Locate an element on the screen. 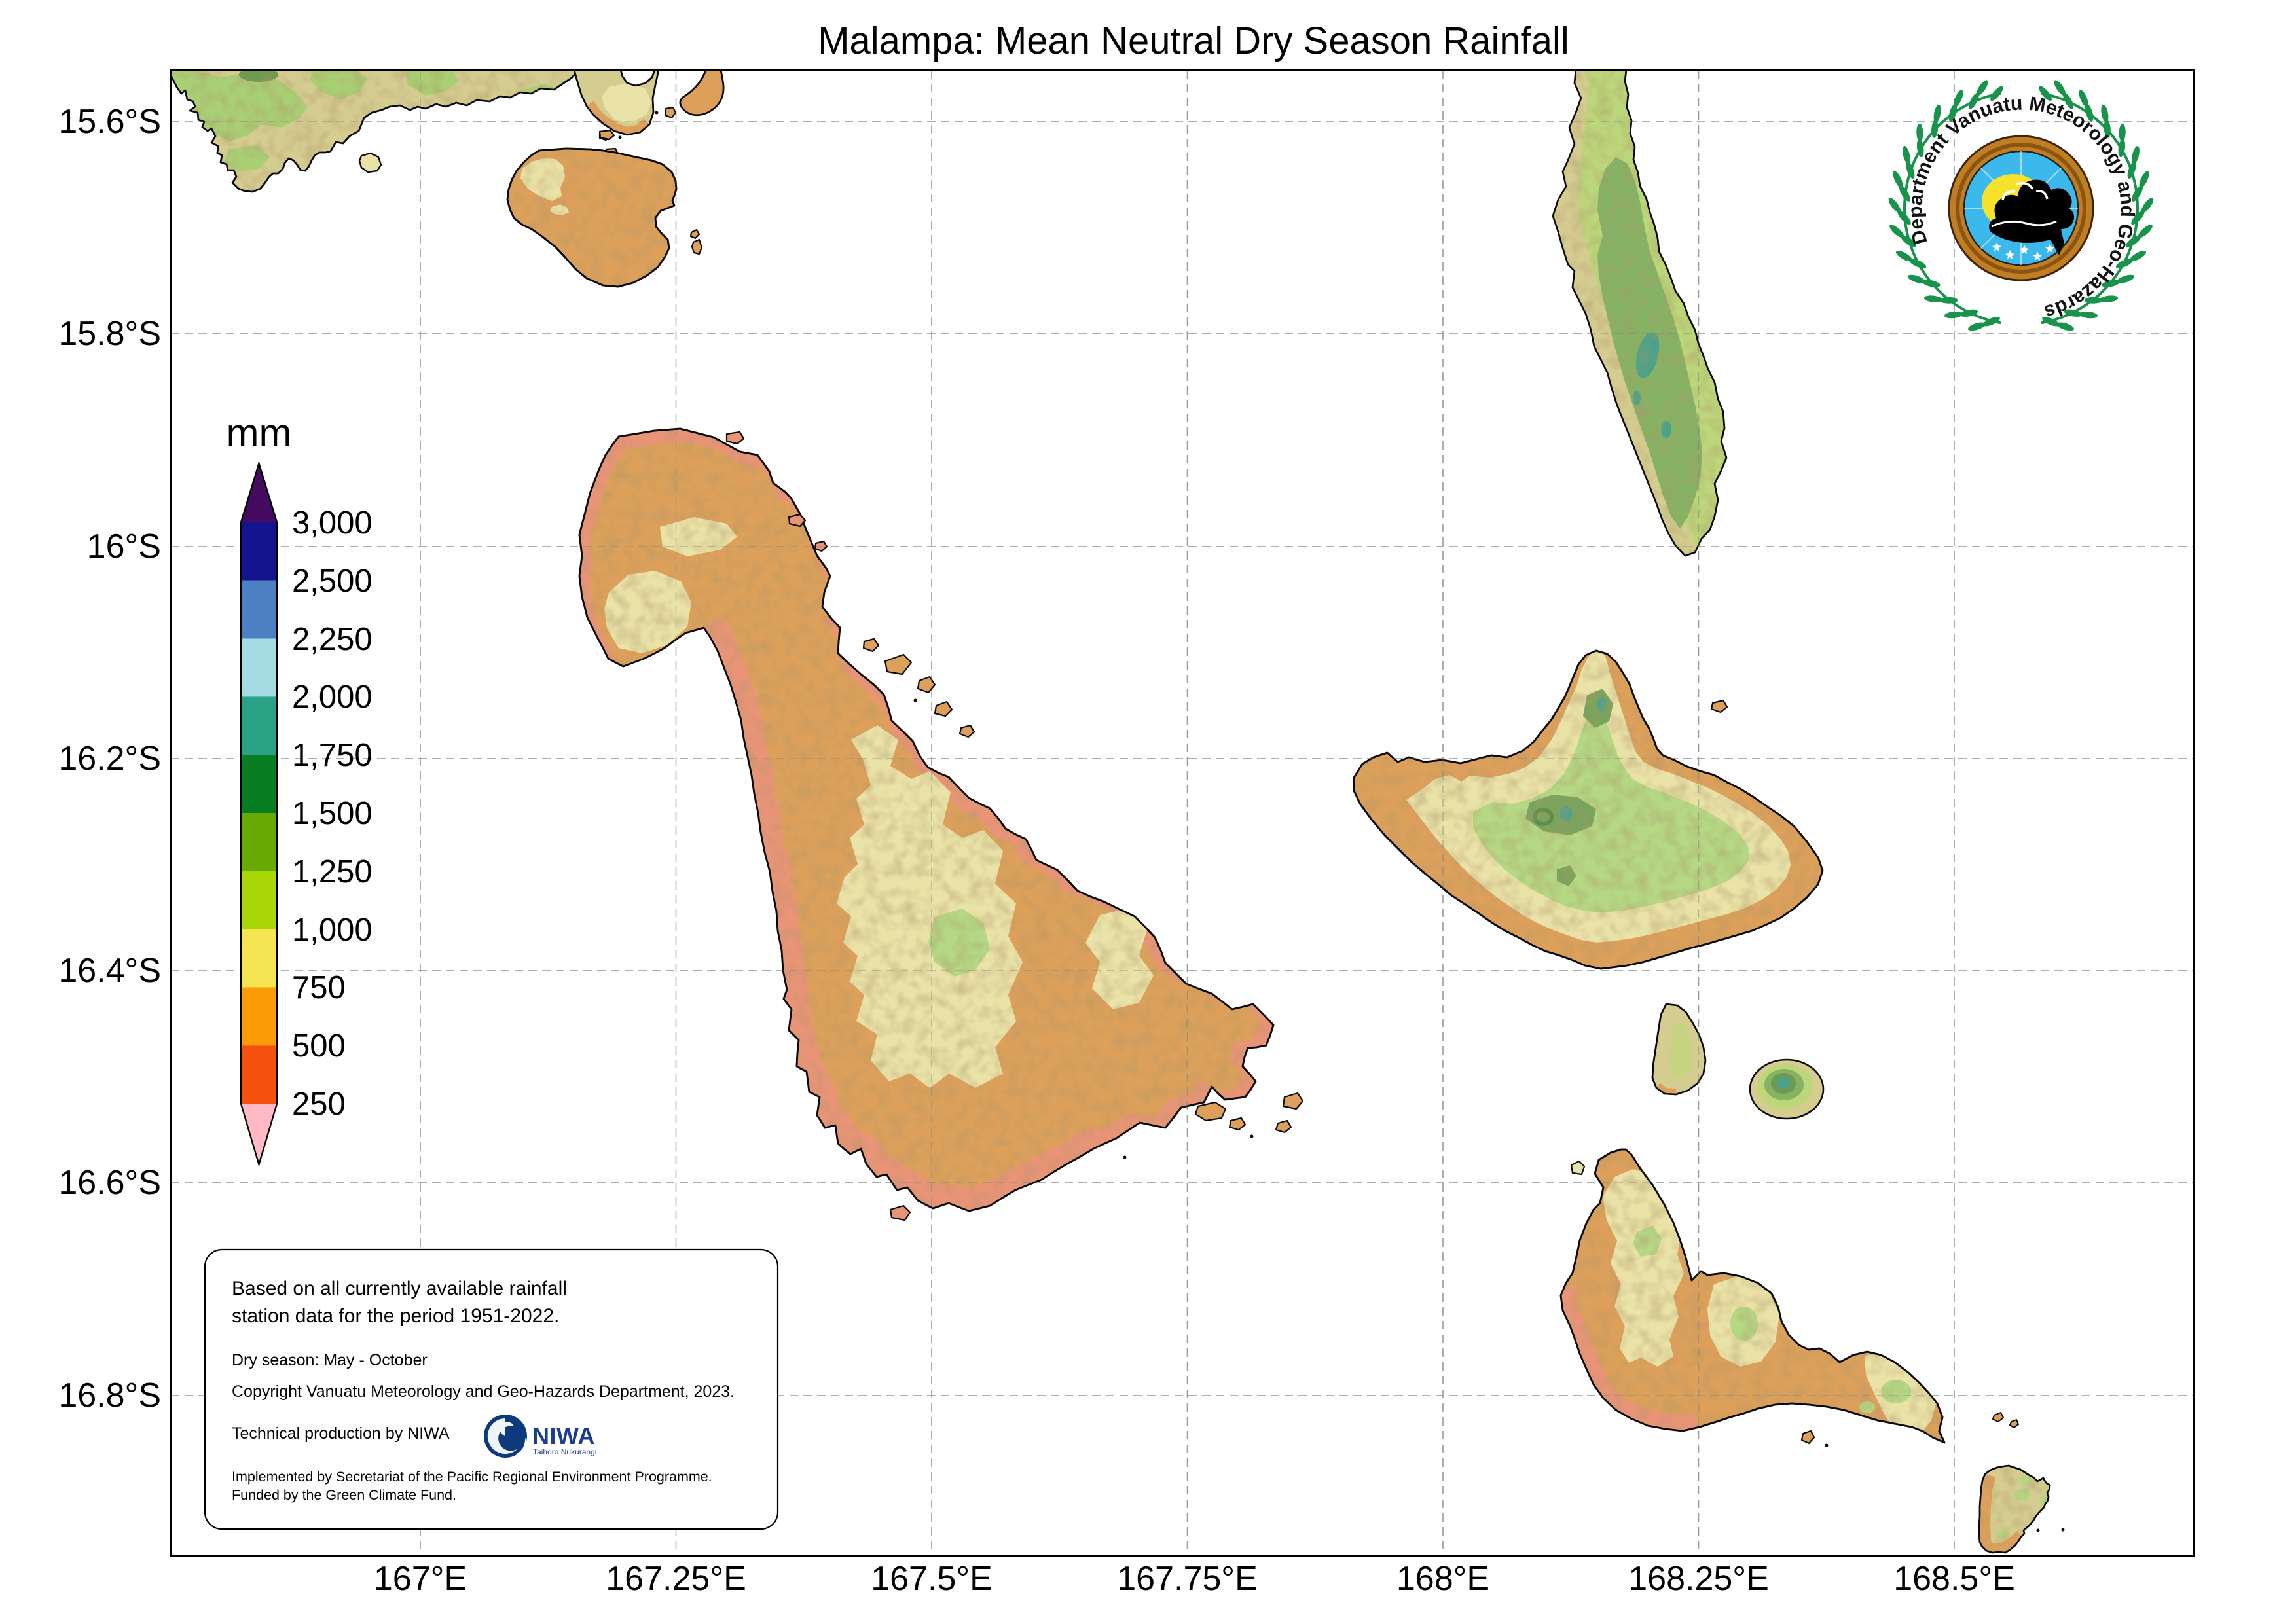 Image resolution: width=2296 pixels, height=1624 pixels. svg-text: 167.75°E is located at coordinates (1187, 1579).